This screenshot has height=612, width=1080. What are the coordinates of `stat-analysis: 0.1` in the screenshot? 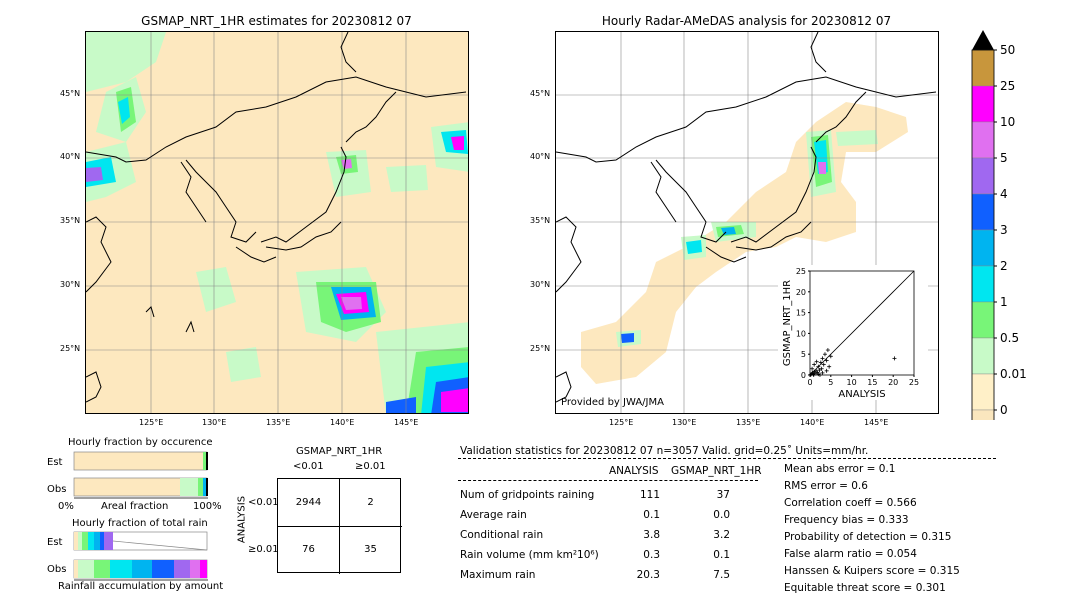 It's located at (651, 515).